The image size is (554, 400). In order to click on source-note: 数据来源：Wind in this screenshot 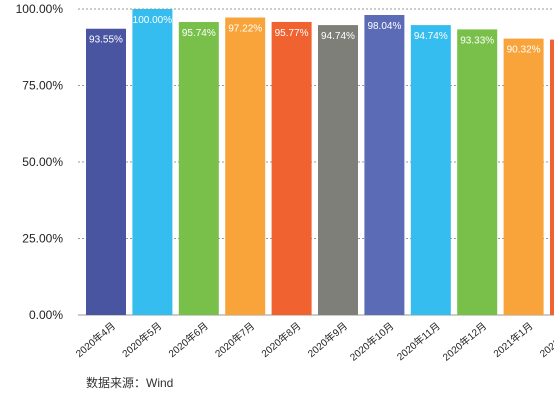, I will do `click(130, 383)`.